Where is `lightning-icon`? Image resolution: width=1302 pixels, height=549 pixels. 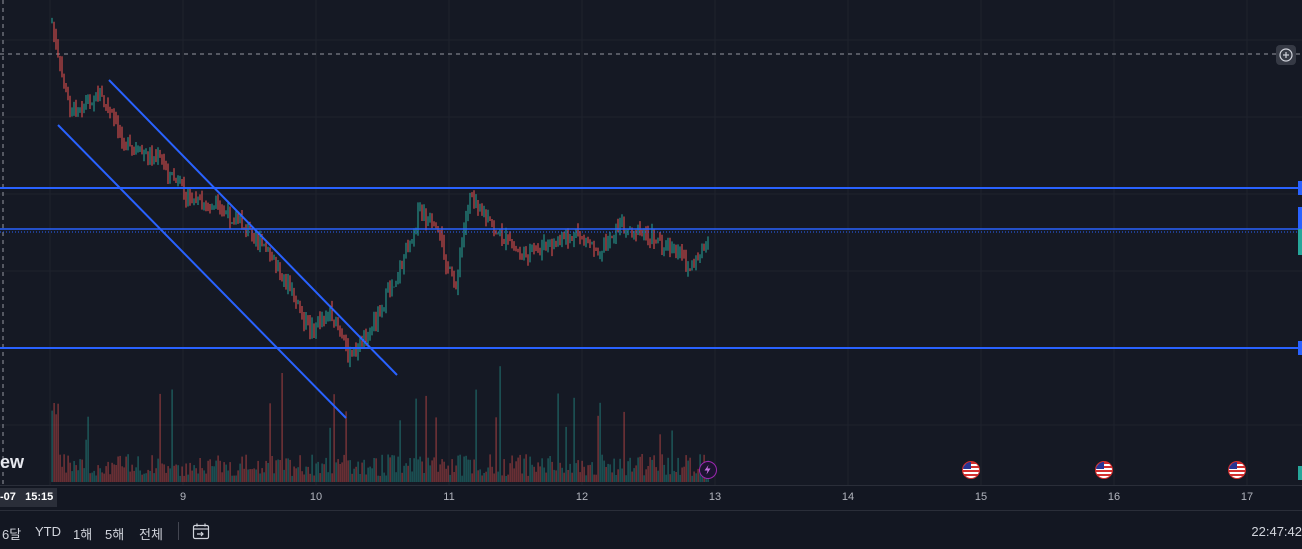
lightning-icon is located at coordinates (708, 470).